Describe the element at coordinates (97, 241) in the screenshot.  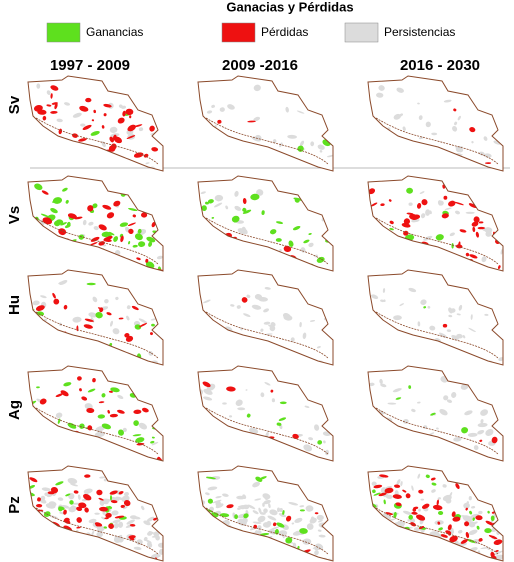
I see `river` at that location.